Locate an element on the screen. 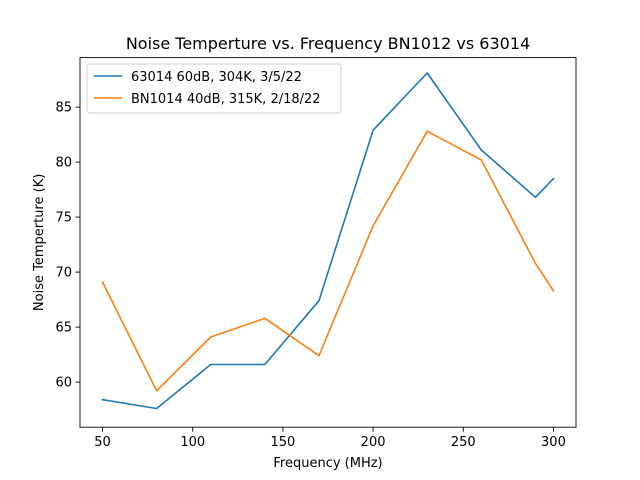  y-axis-label: Noise Temperture (K) is located at coordinates (39, 242).